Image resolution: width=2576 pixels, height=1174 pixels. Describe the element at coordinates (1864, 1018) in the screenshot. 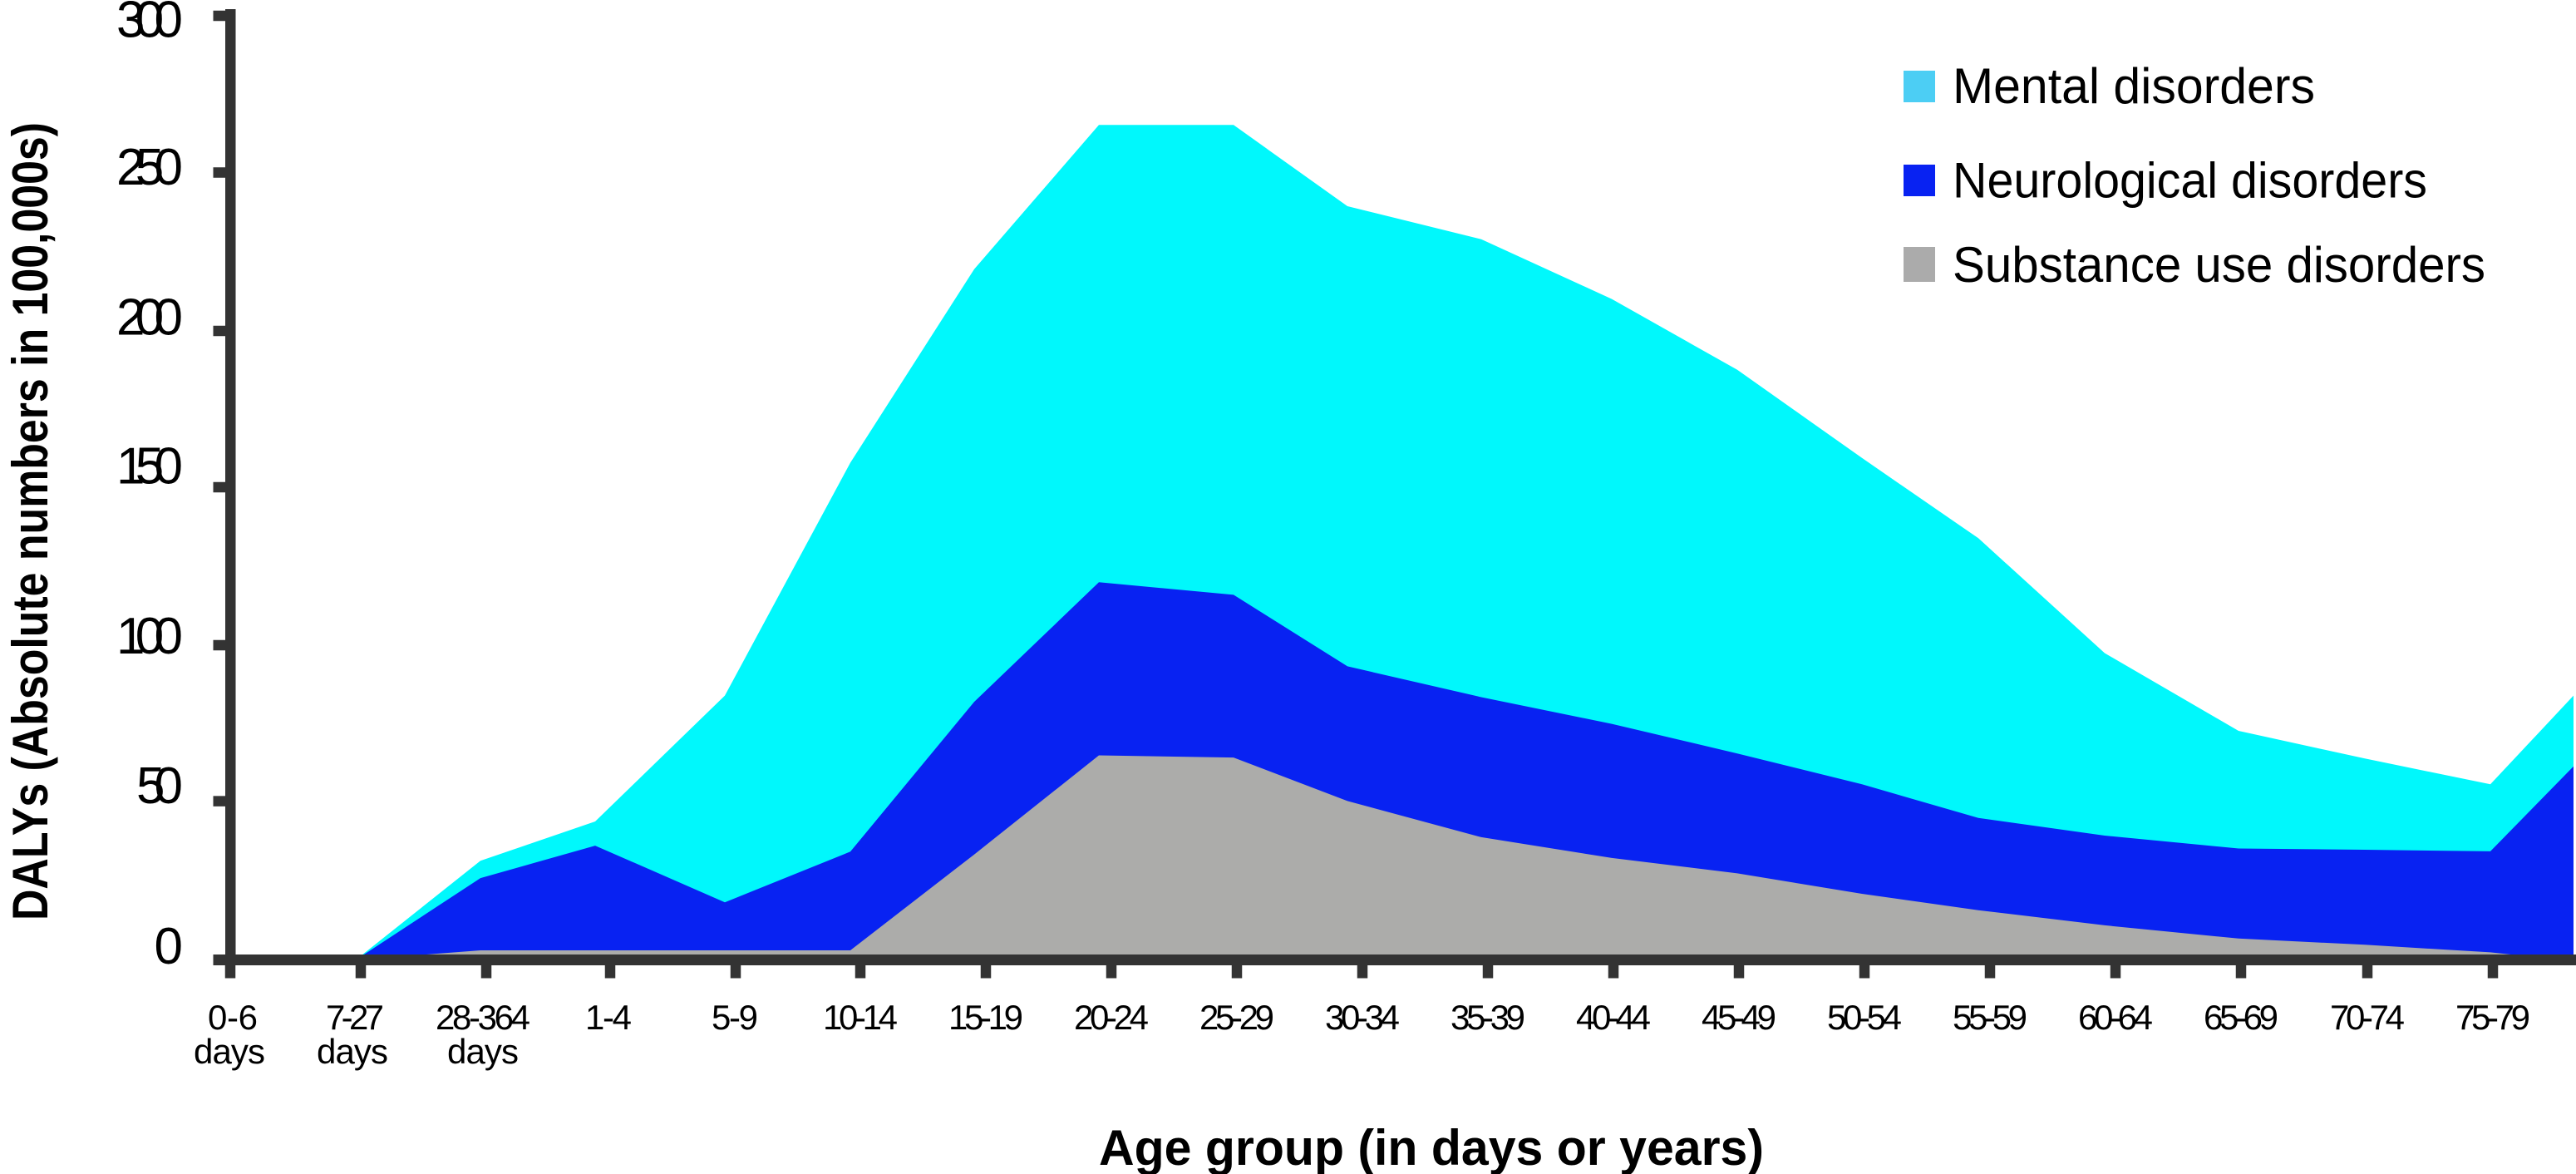

I see `svg-text: 50-54` at that location.